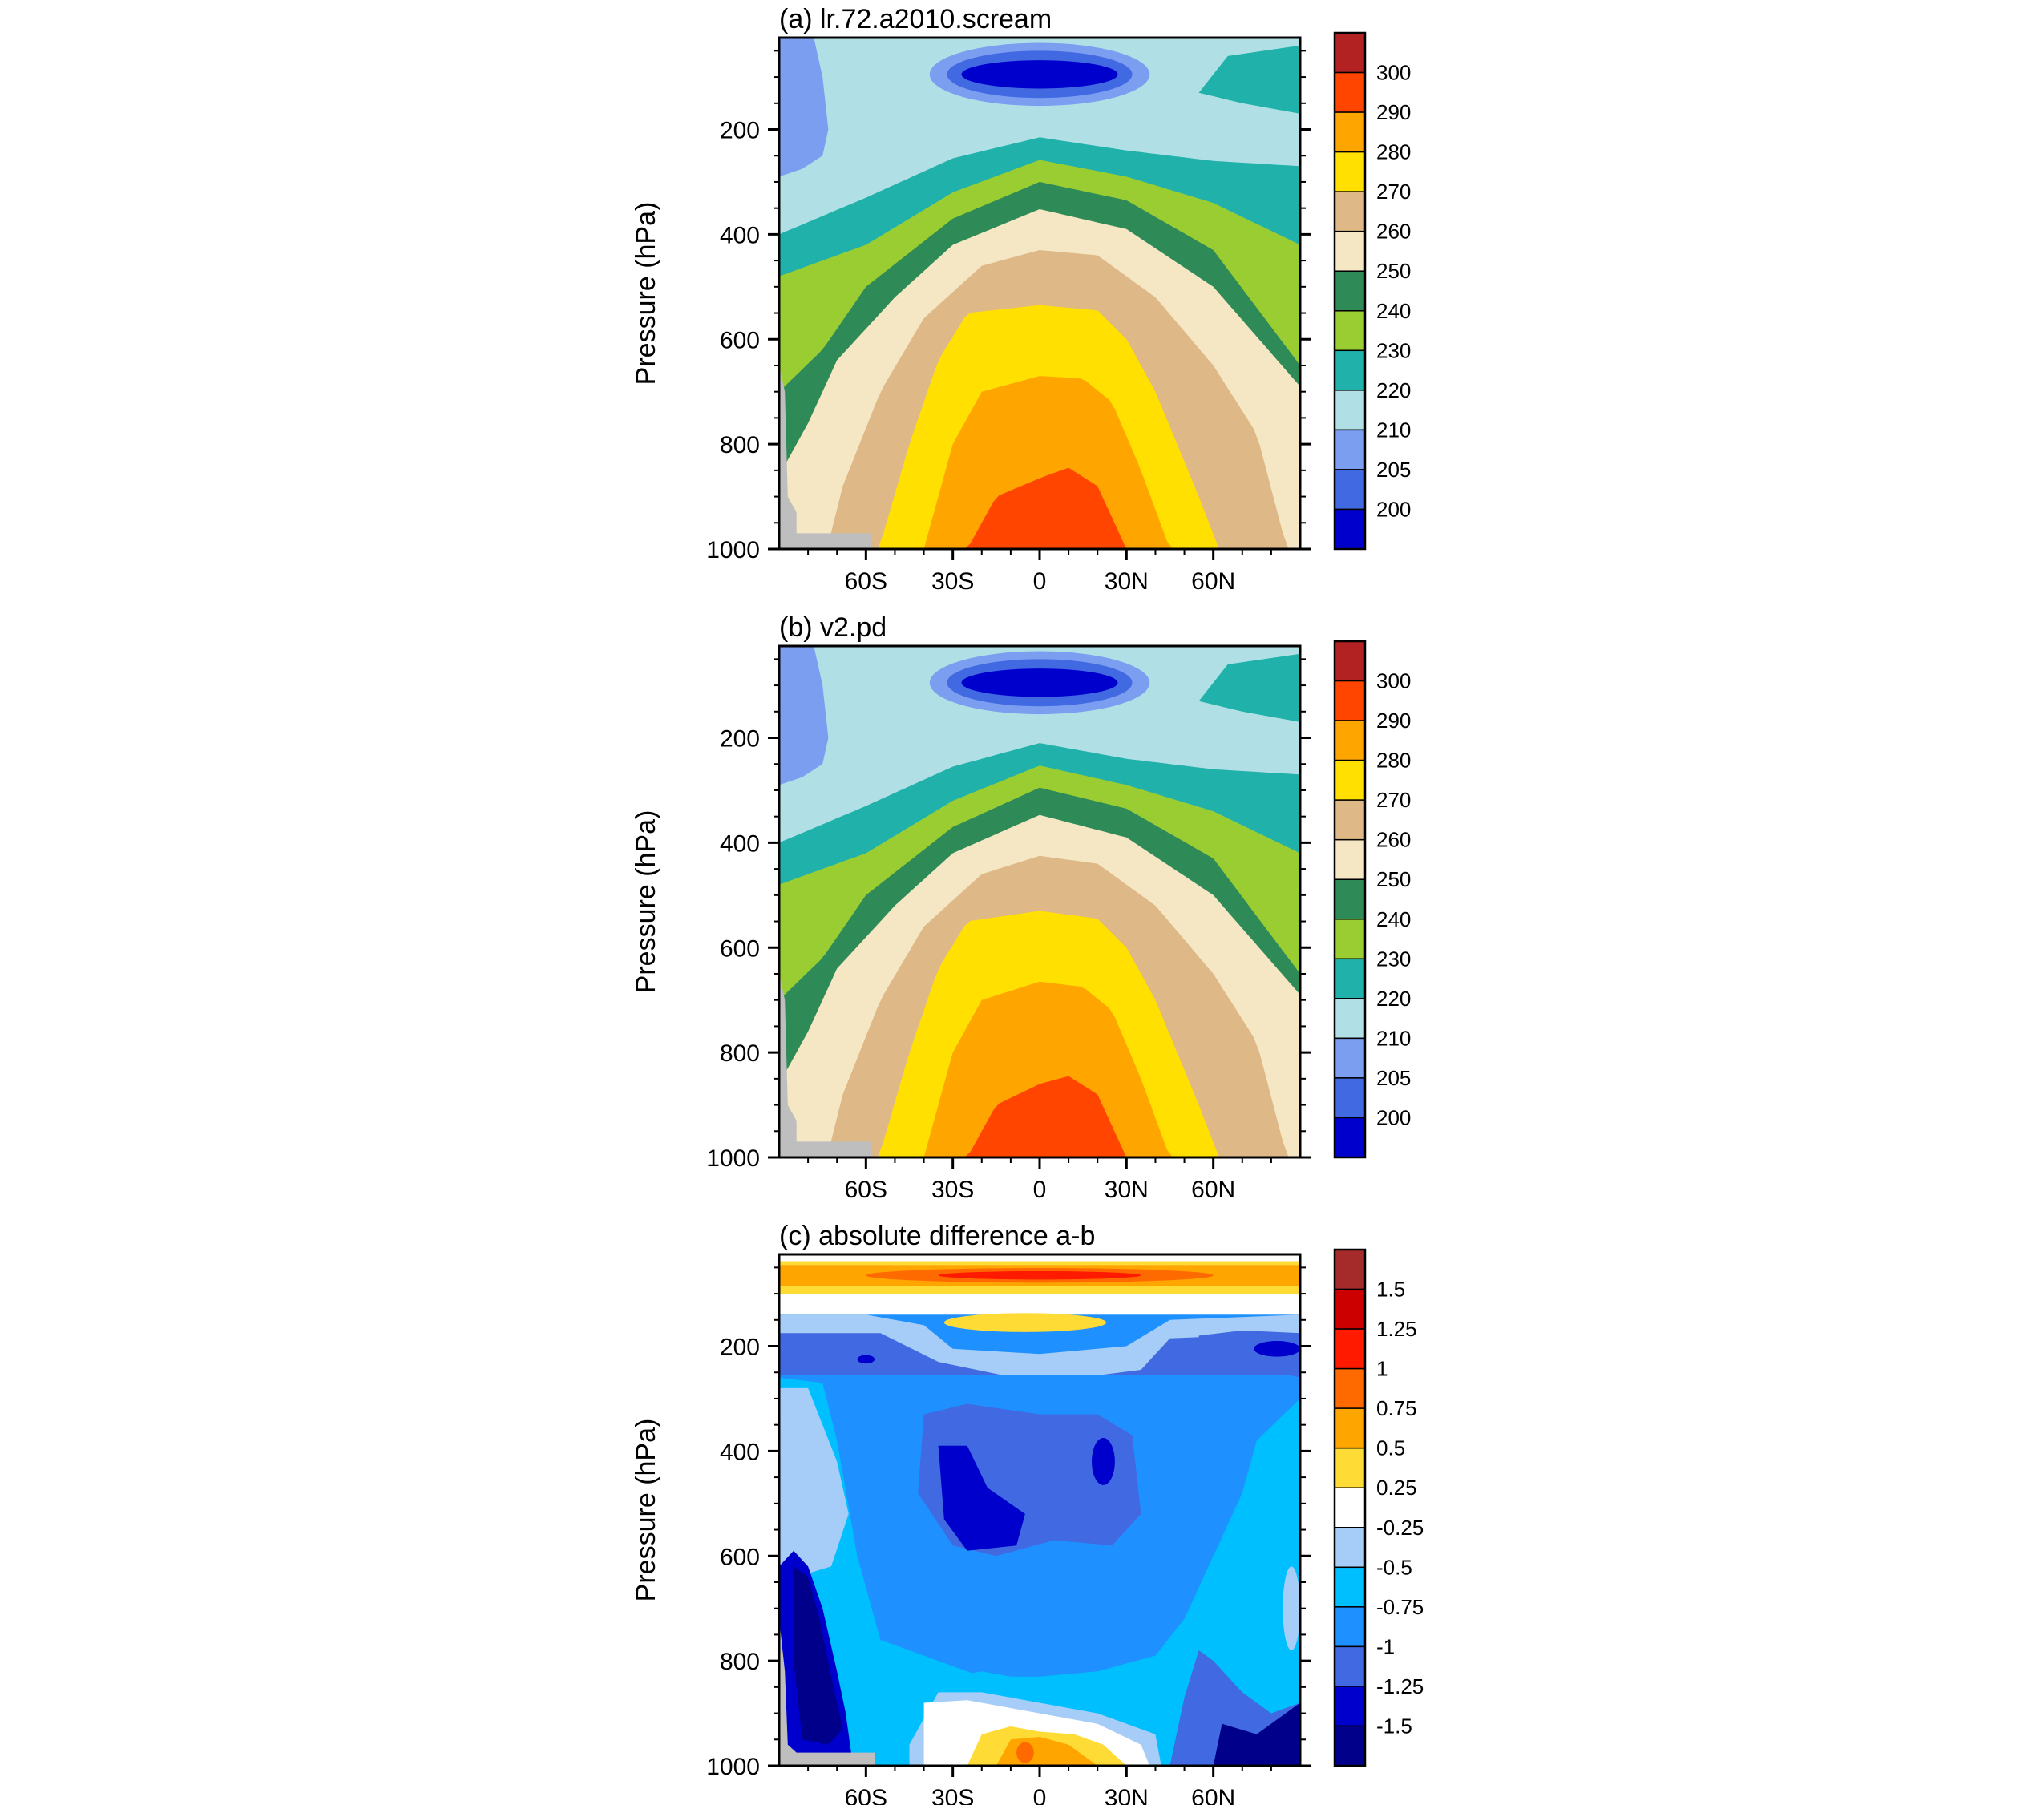 Image resolution: width=2044 pixels, height=1805 pixels. What do you see at coordinates (1127, 1190) in the screenshot?
I see `x-tick-label: 30N` at bounding box center [1127, 1190].